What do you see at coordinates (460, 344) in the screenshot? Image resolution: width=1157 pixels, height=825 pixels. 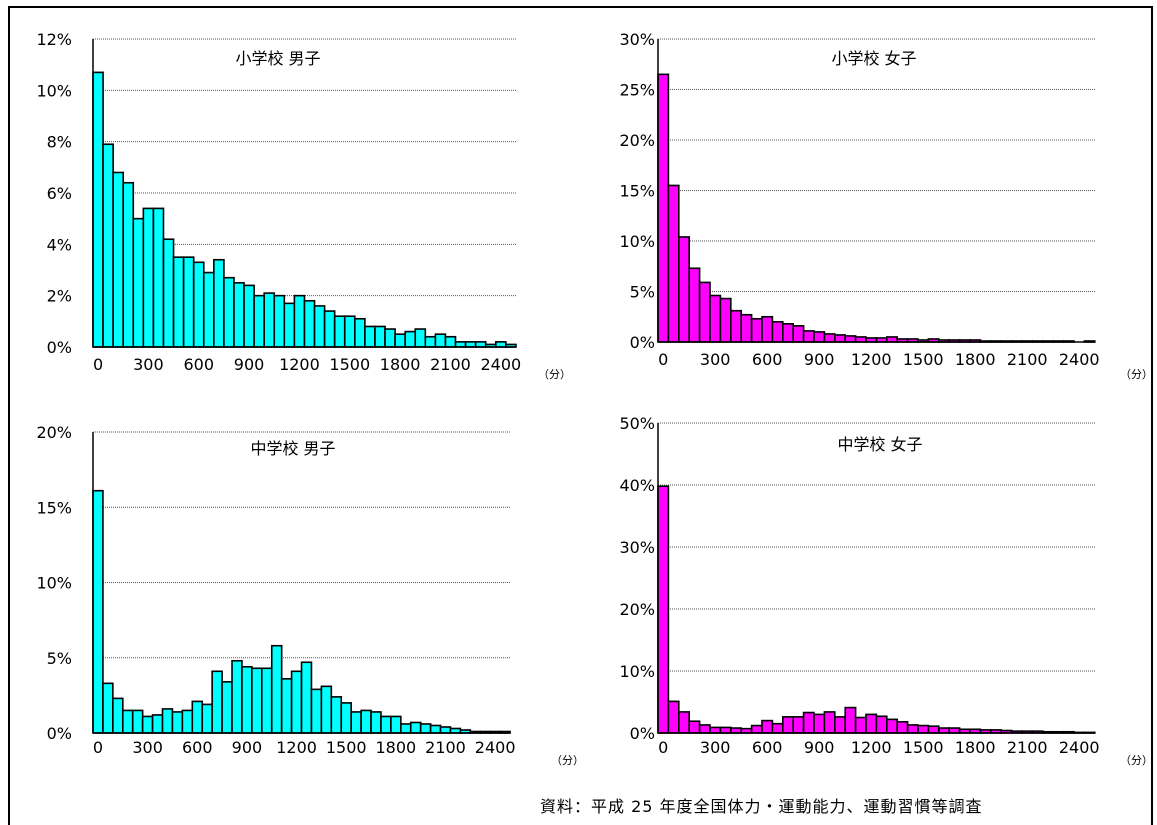 I see `bar: 2160: 0.2%` at bounding box center [460, 344].